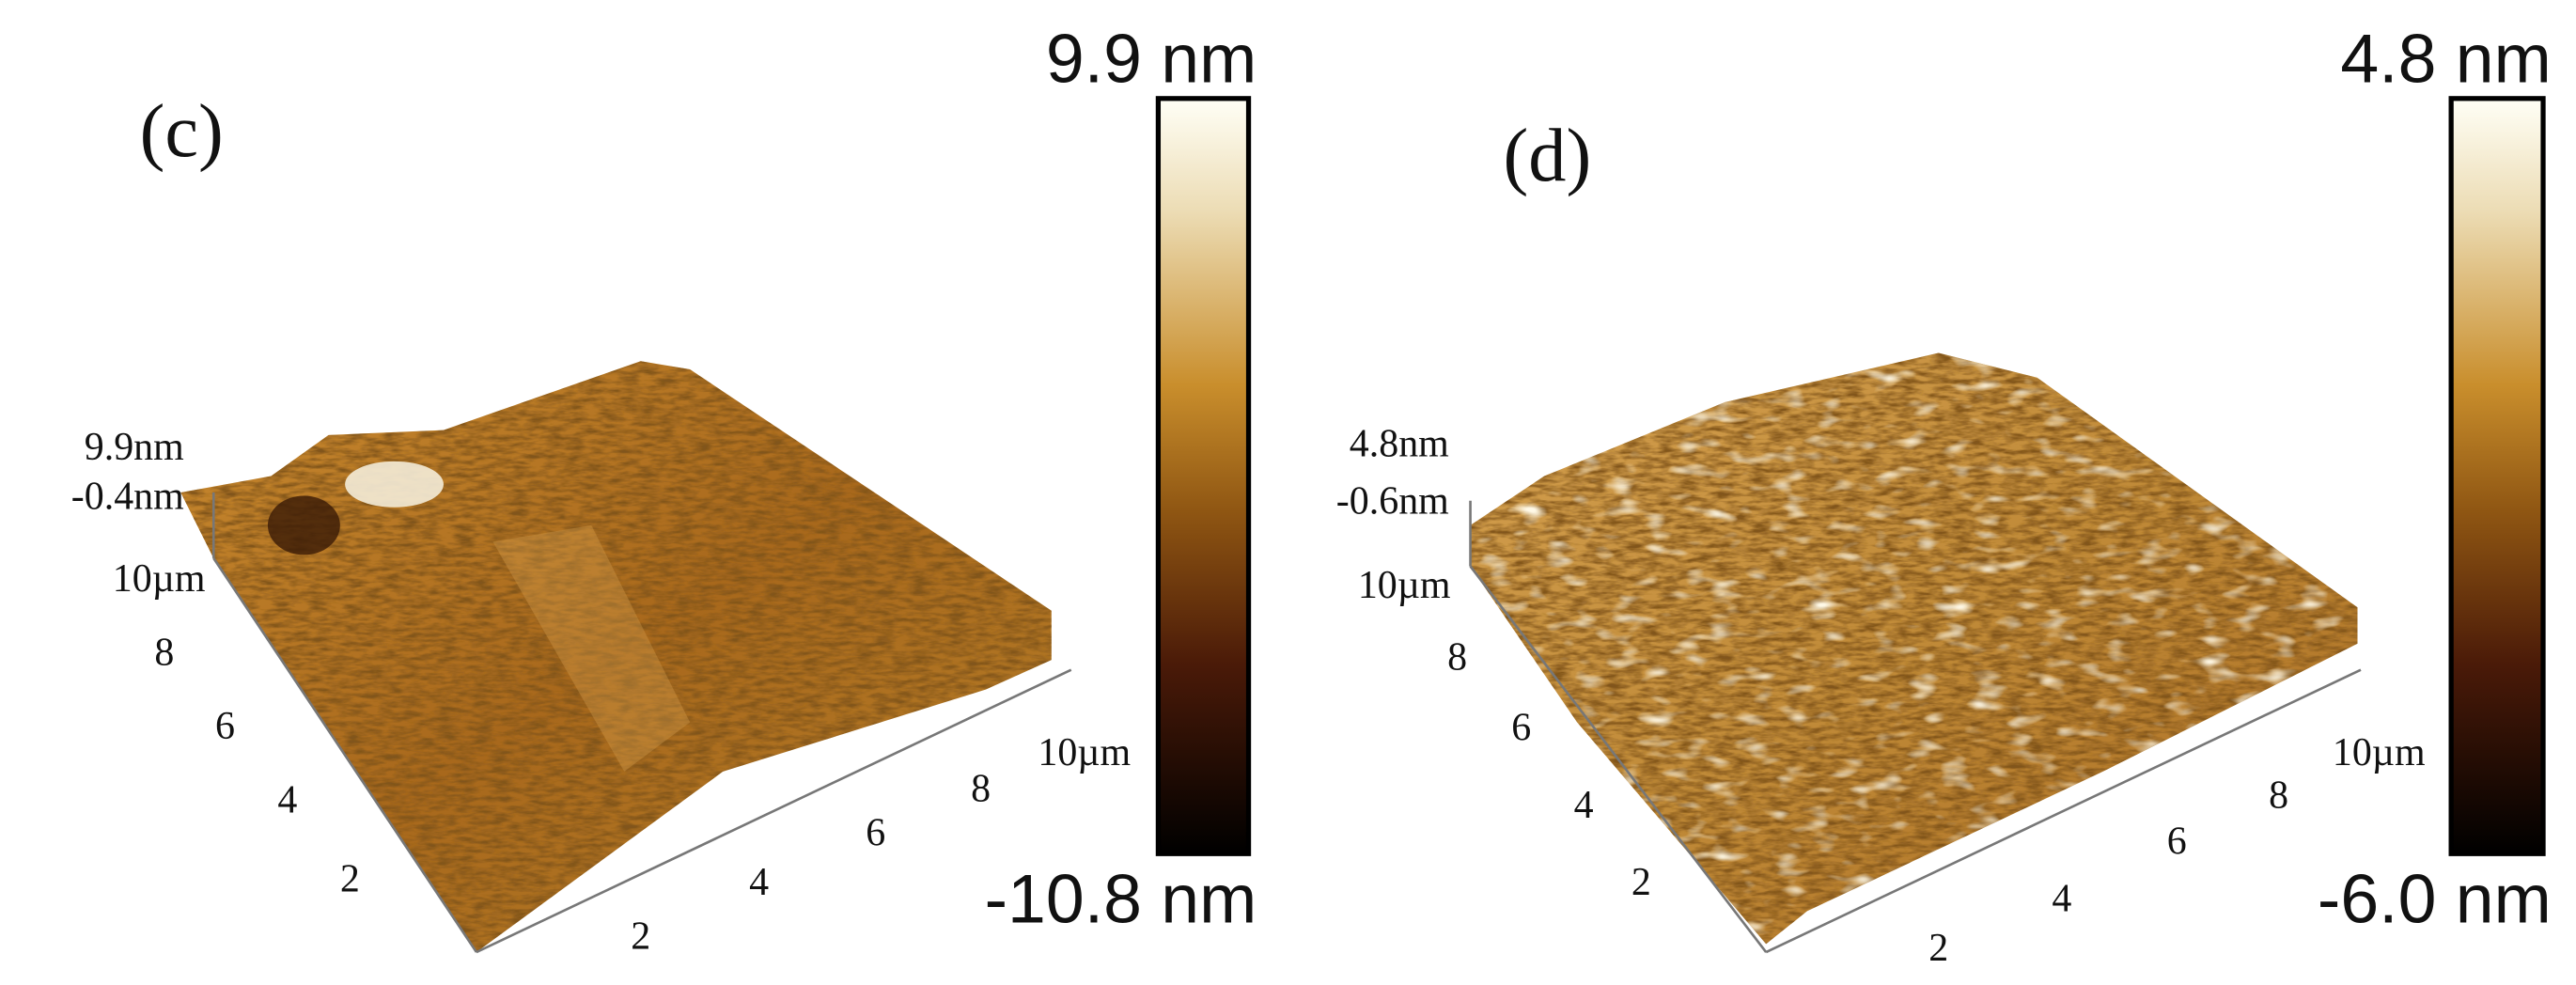 This screenshot has height=985, width=2576. I want to click on panel-label: (c), so click(182, 131).